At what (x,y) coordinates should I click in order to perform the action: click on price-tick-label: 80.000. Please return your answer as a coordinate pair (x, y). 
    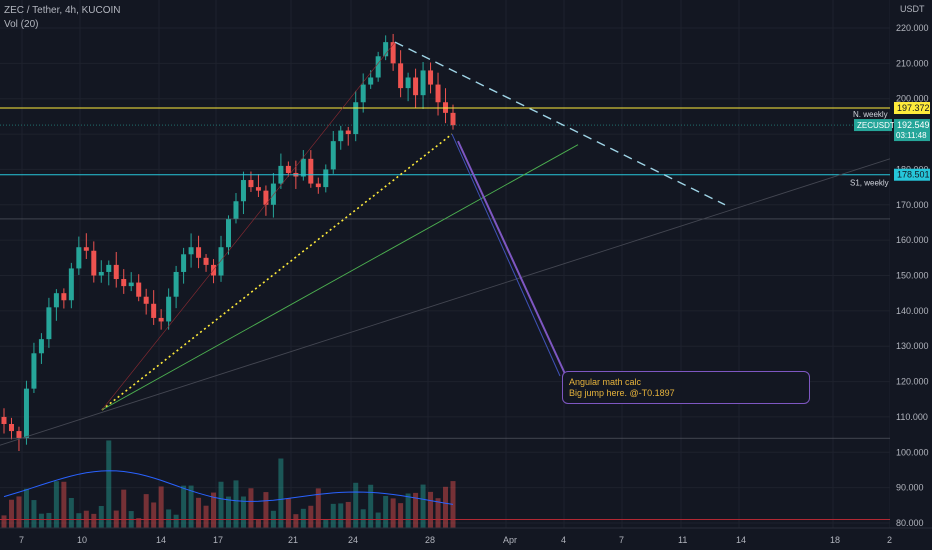
    Looking at the image, I should click on (910, 523).